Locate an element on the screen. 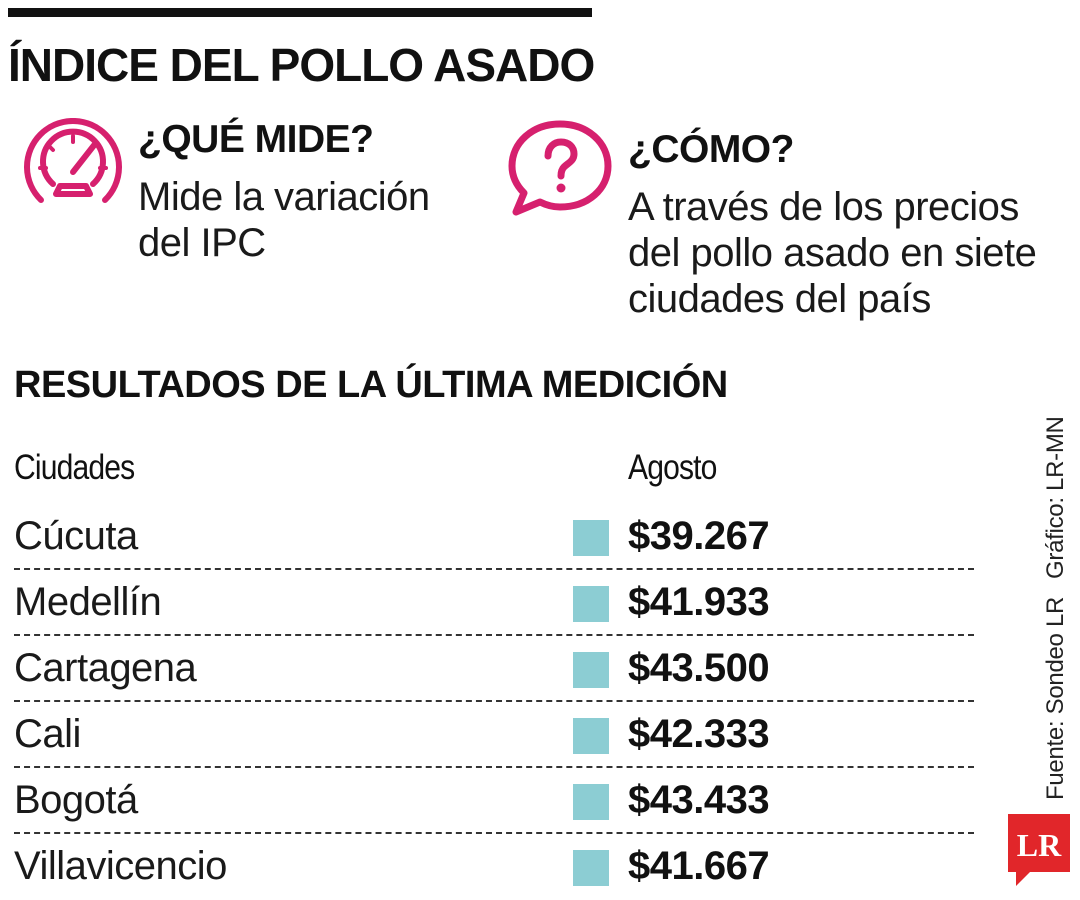  table-row: Cartagena $43.500 is located at coordinates (540, 669).